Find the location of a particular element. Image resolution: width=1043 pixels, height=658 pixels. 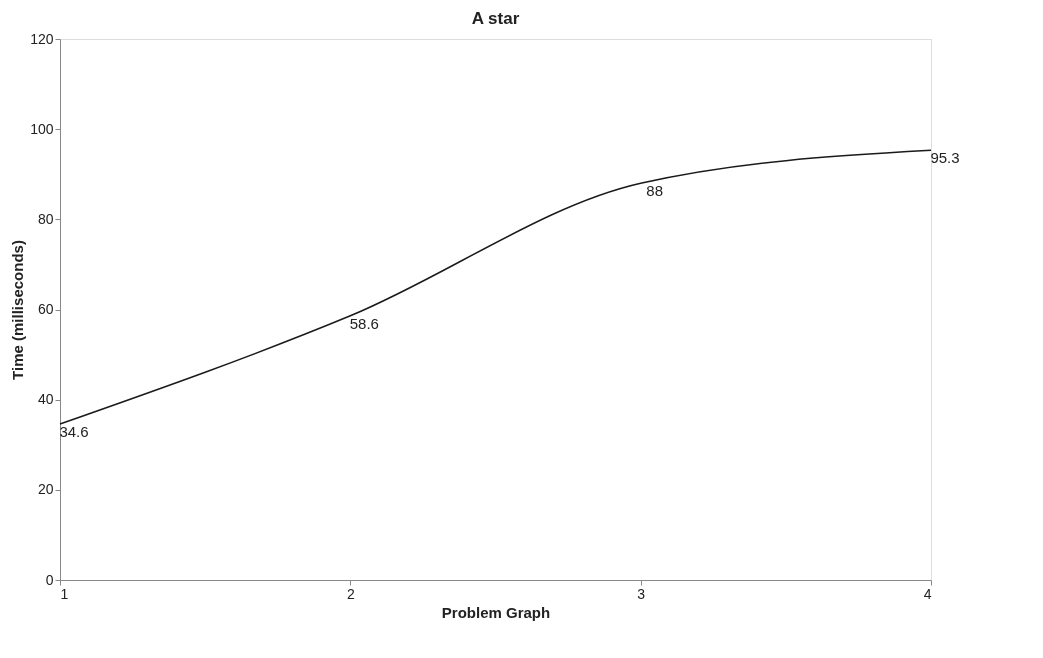

chart-title: A star is located at coordinates (495, 18).